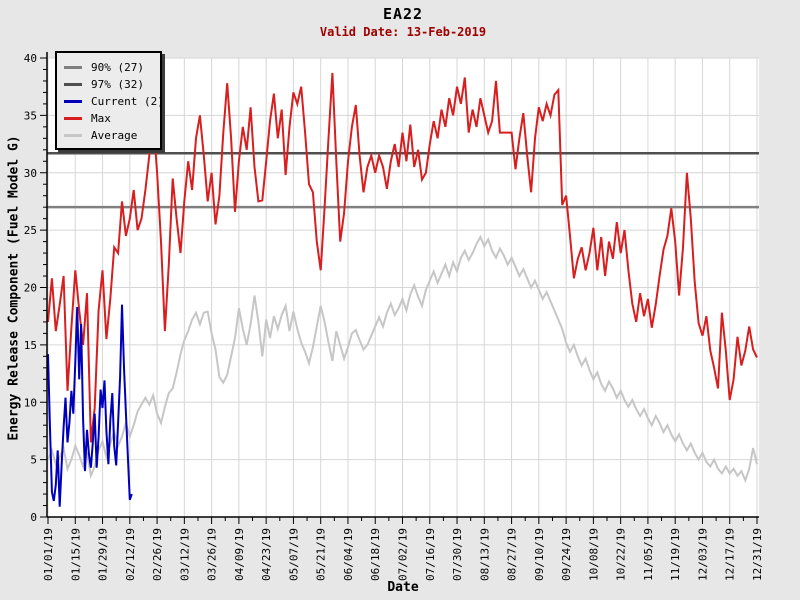 The height and width of the screenshot is (600, 800). What do you see at coordinates (484, 554) in the screenshot?
I see `x-tick-label: 08/13/19` at bounding box center [484, 554].